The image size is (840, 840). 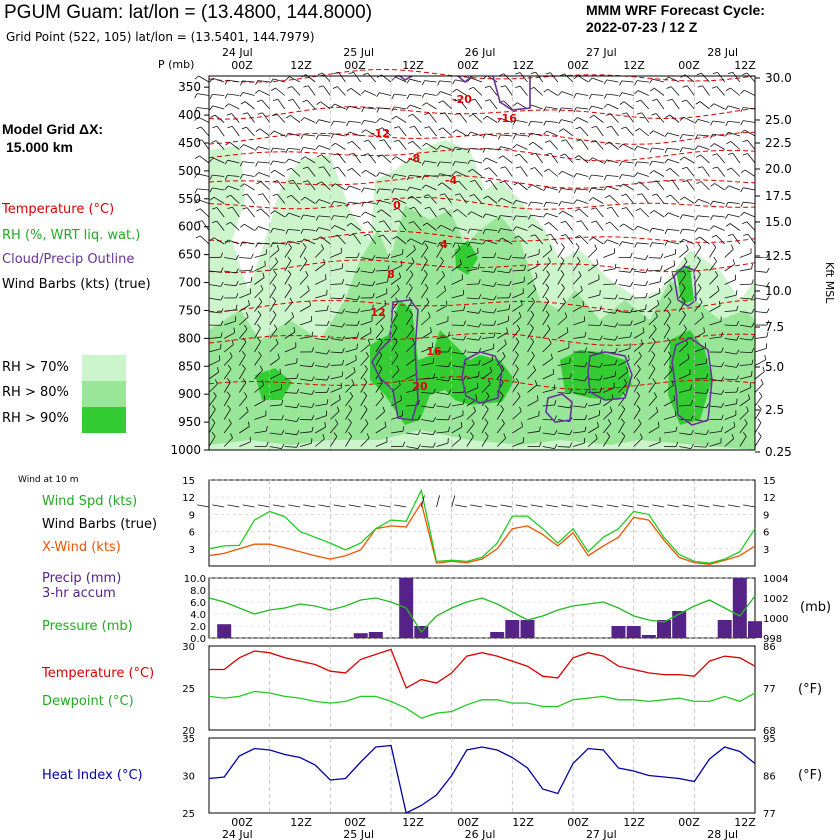 What do you see at coordinates (482, 614) in the screenshot?
I see `pressure-line` at bounding box center [482, 614].